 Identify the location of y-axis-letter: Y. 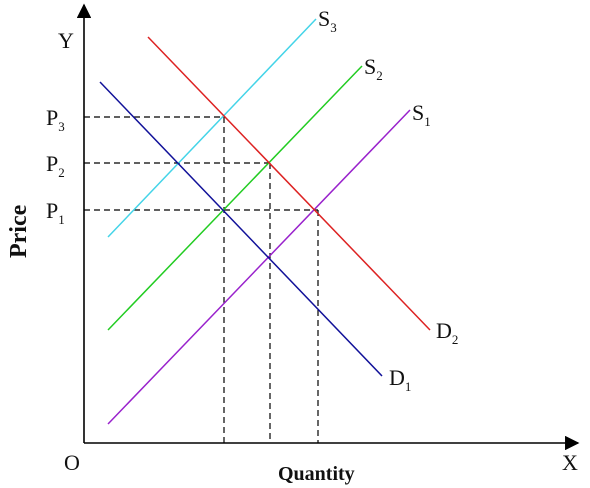
(66, 40).